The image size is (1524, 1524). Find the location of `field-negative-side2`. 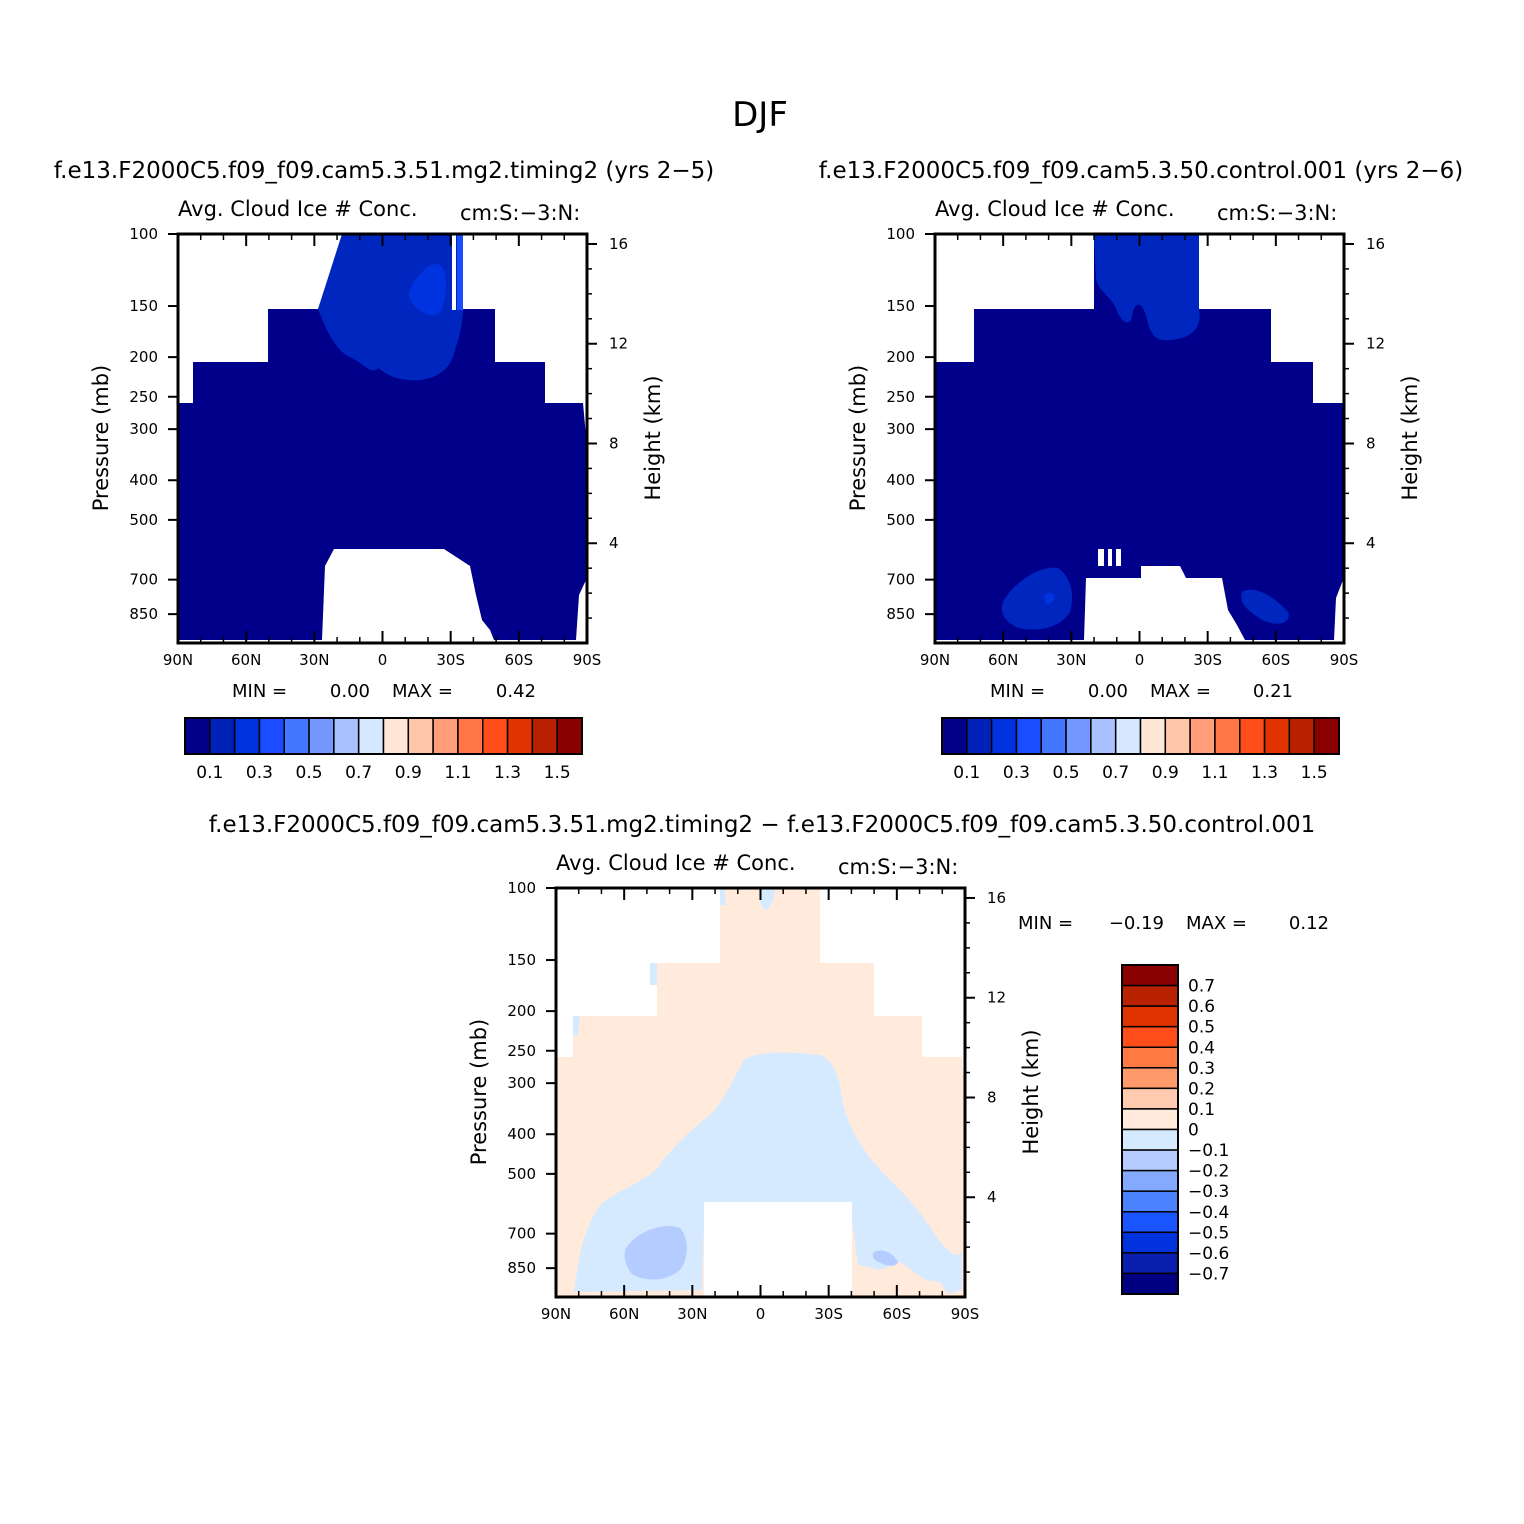

field-negative-side2 is located at coordinates (653, 974).